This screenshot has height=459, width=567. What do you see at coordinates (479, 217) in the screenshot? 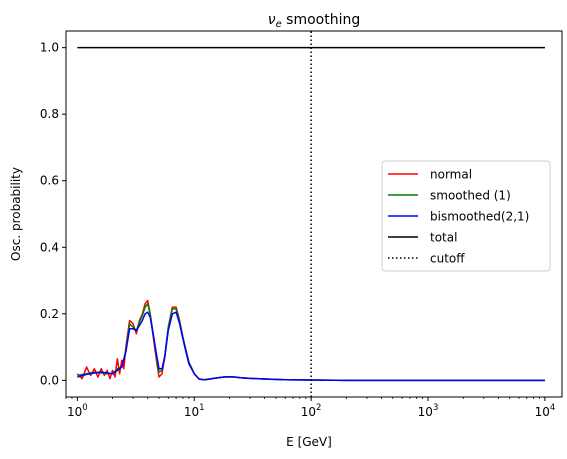
I see `legend-label-bismoothed-2-1: bismoothed(2,1)` at bounding box center [479, 217].